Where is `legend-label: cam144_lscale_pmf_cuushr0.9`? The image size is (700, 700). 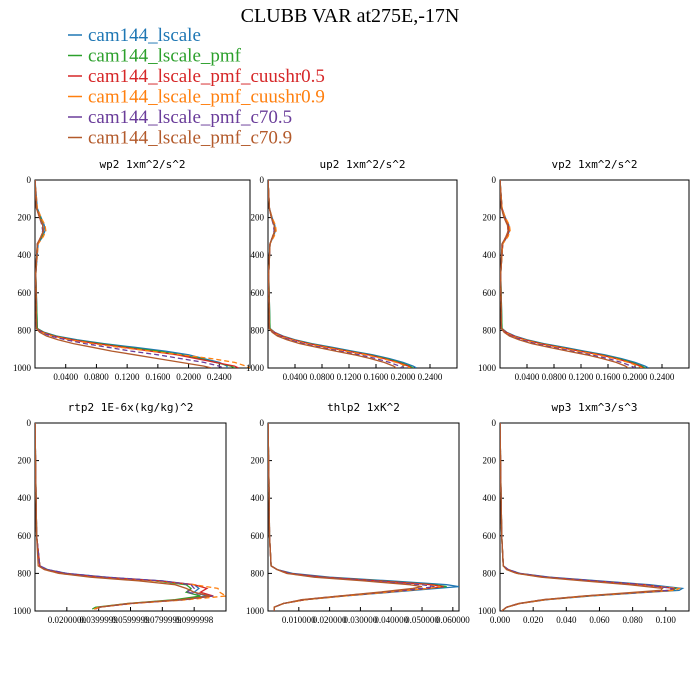 legend-label: cam144_lscale_pmf_cuushr0.9 is located at coordinates (206, 97).